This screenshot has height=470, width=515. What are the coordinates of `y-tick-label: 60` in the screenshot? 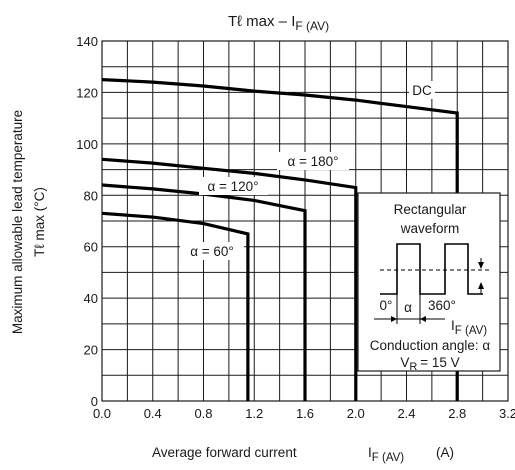 It's located at (91, 247).